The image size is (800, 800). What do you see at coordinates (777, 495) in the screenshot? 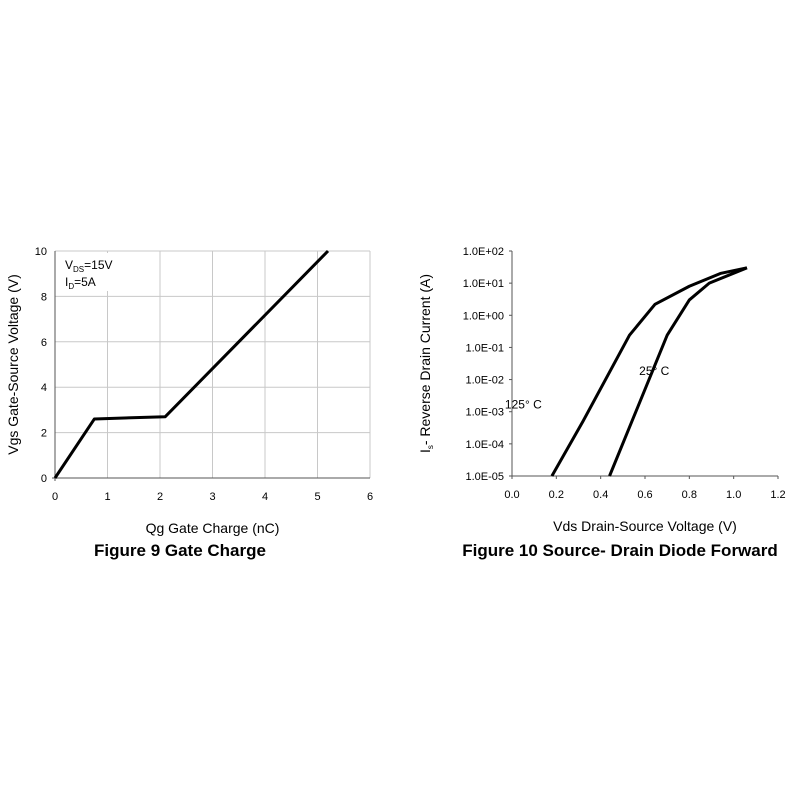
I see `x-tick-label: 1.2` at bounding box center [777, 495].